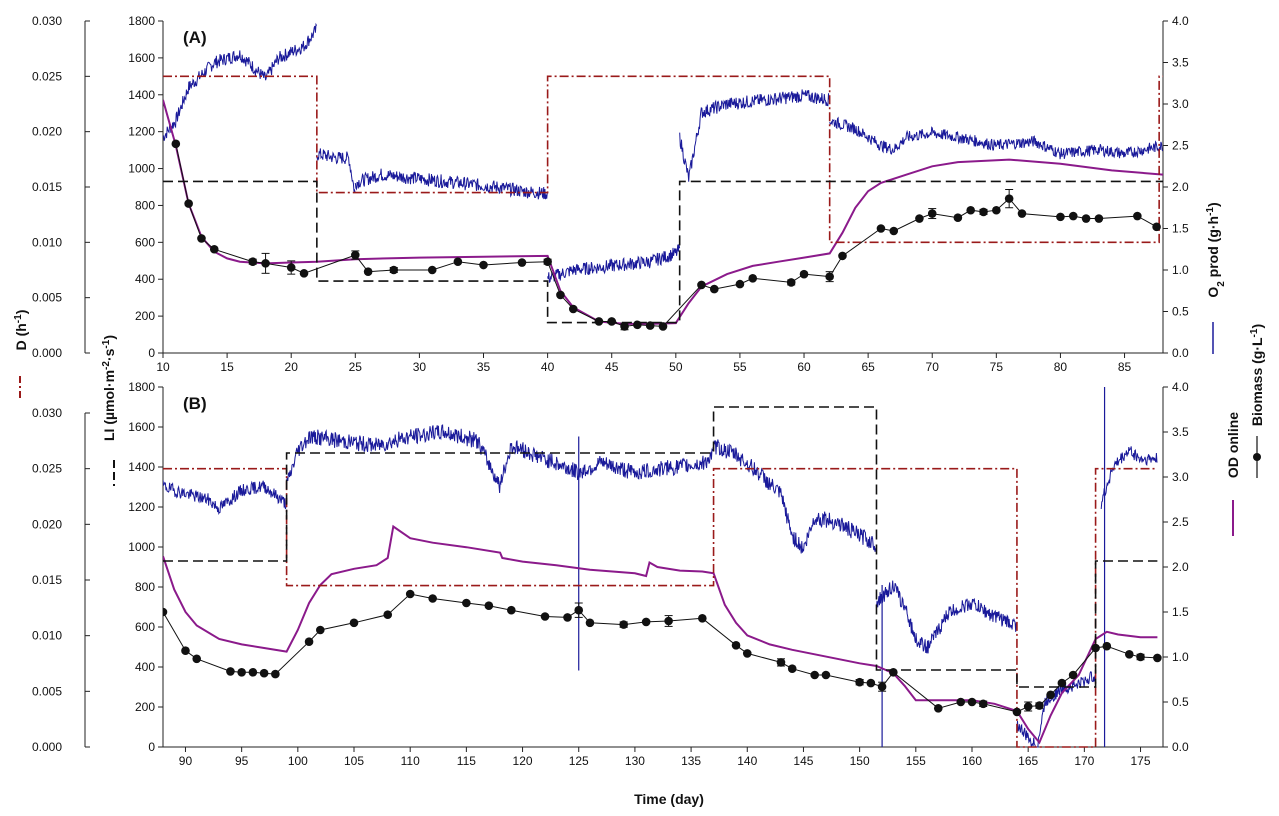 This screenshot has width=1279, height=816. Describe the element at coordinates (579, 761) in the screenshot. I see `x-tick-label: 125` at that location.